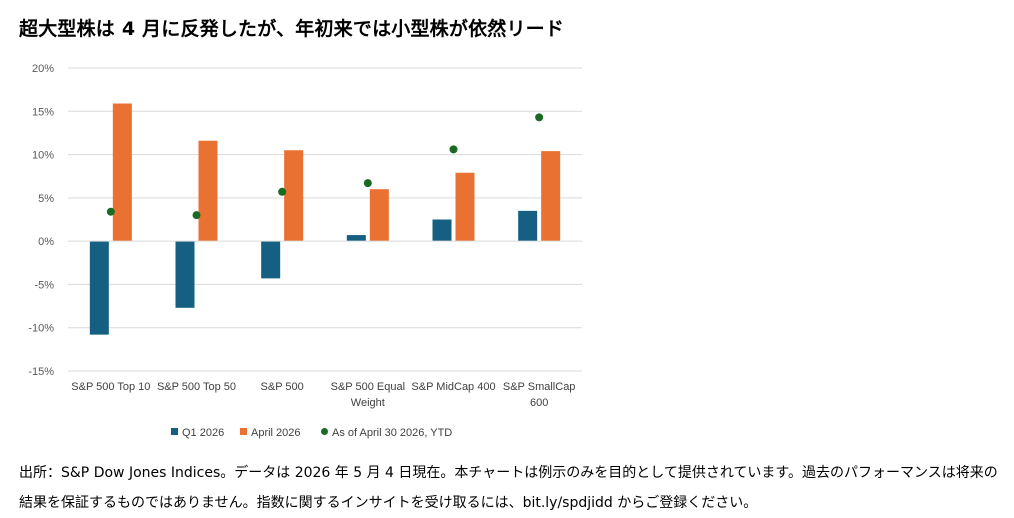 The width and height of the screenshot is (1014, 518). Describe the element at coordinates (44, 285) in the screenshot. I see `y-tick-label: -5%` at that location.